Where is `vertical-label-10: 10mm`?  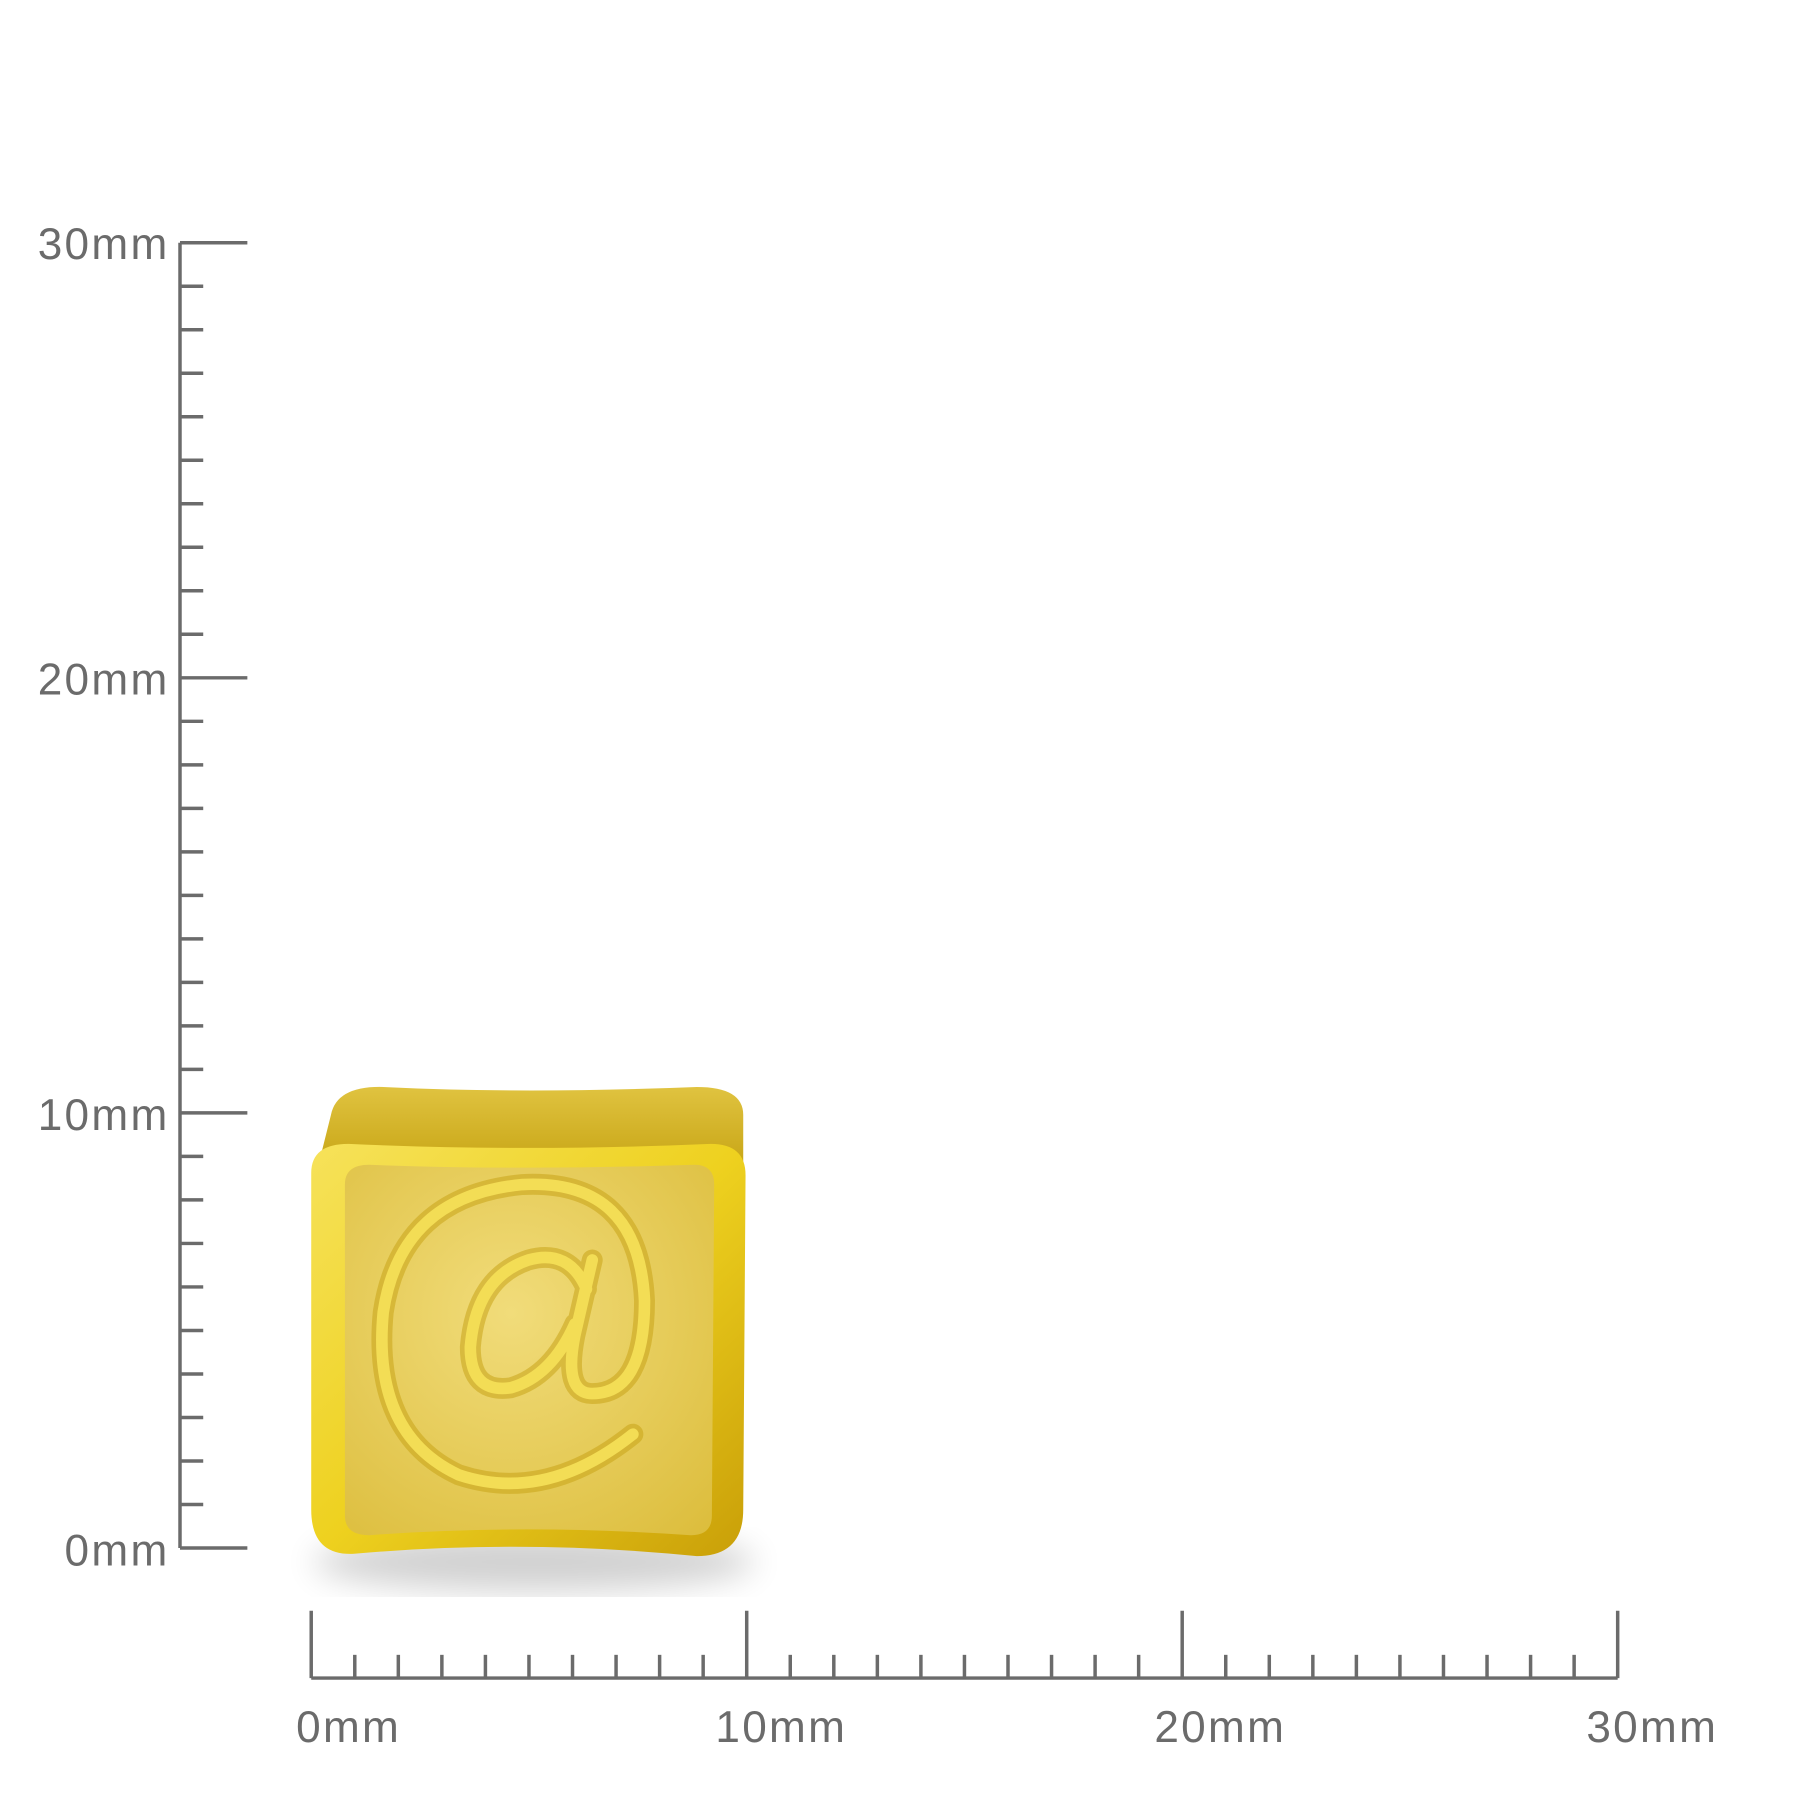
vertical-label-10: 10mm is located at coordinates (104, 1115).